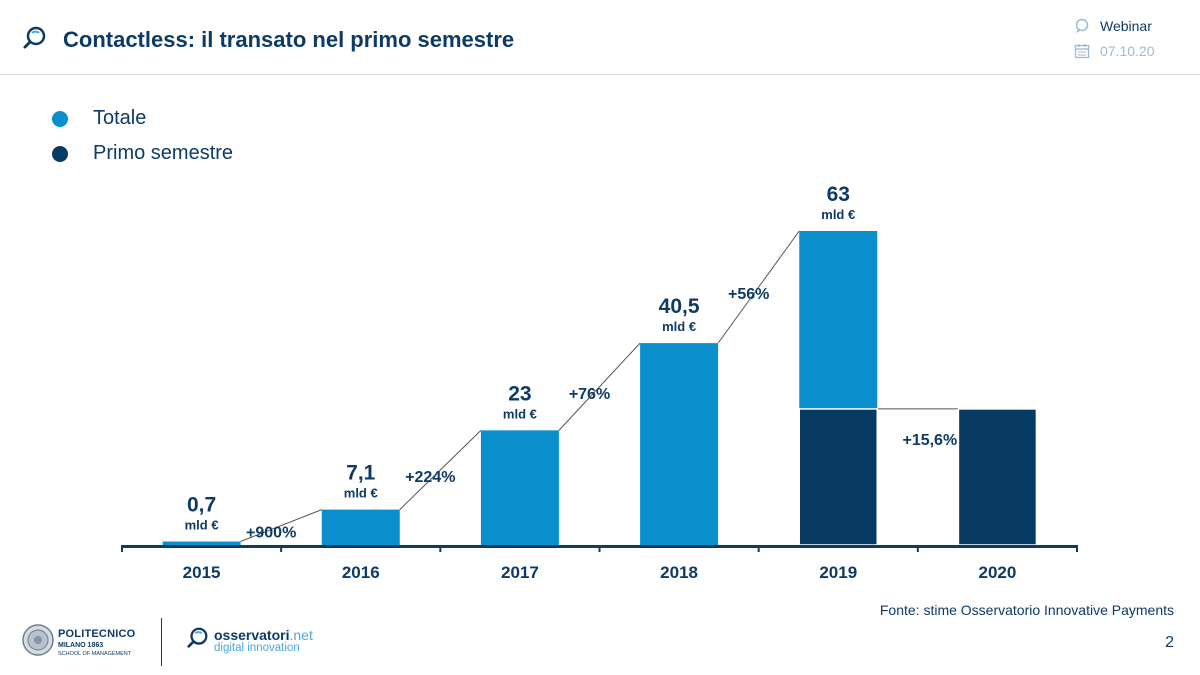 The image size is (1200, 675). What do you see at coordinates (60, 118) in the screenshot?
I see `legend-swatch-totale` at bounding box center [60, 118].